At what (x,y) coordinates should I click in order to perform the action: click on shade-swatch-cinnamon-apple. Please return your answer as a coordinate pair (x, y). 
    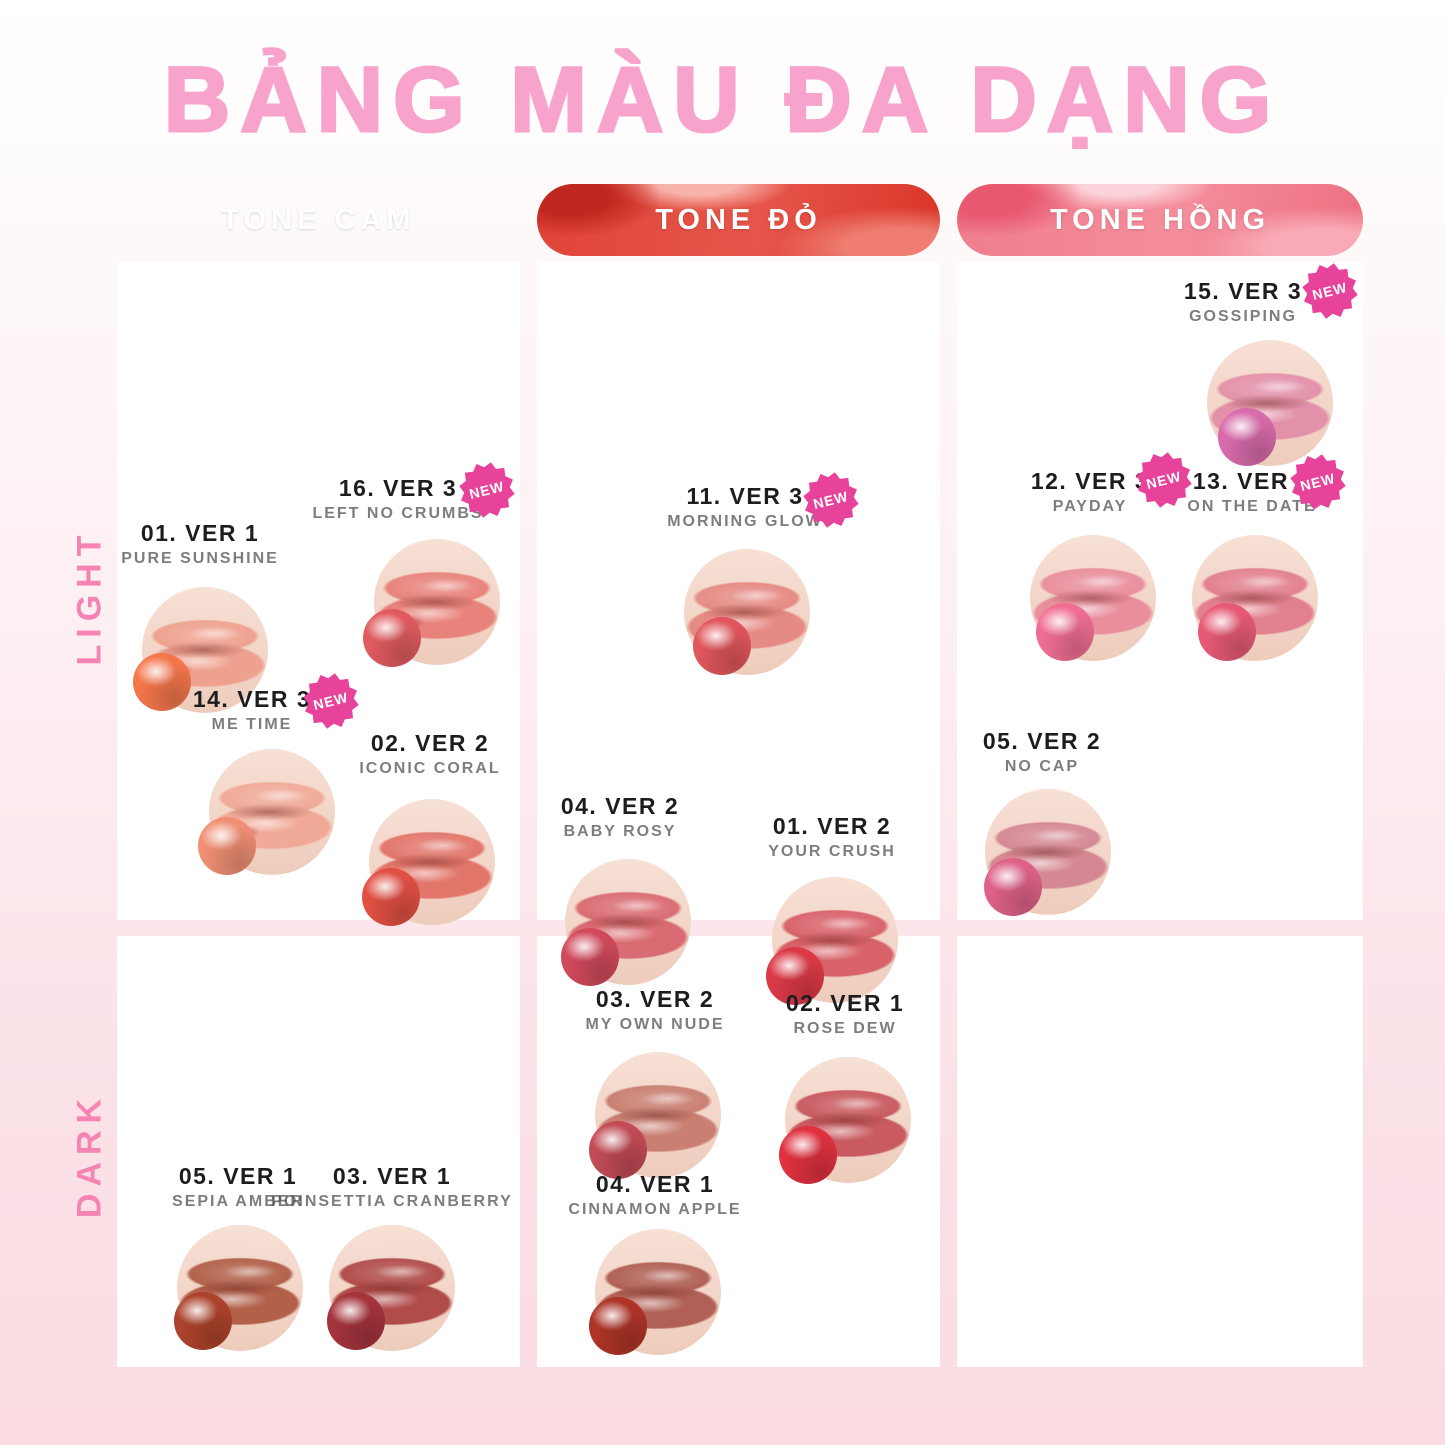
    Looking at the image, I should click on (618, 1326).